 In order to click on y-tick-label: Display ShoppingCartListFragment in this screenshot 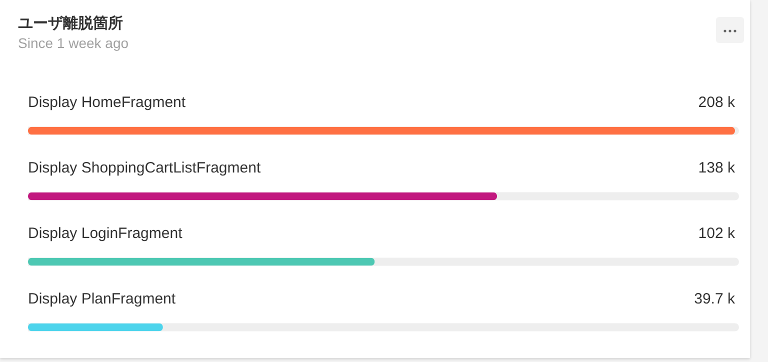, I will do `click(145, 167)`.